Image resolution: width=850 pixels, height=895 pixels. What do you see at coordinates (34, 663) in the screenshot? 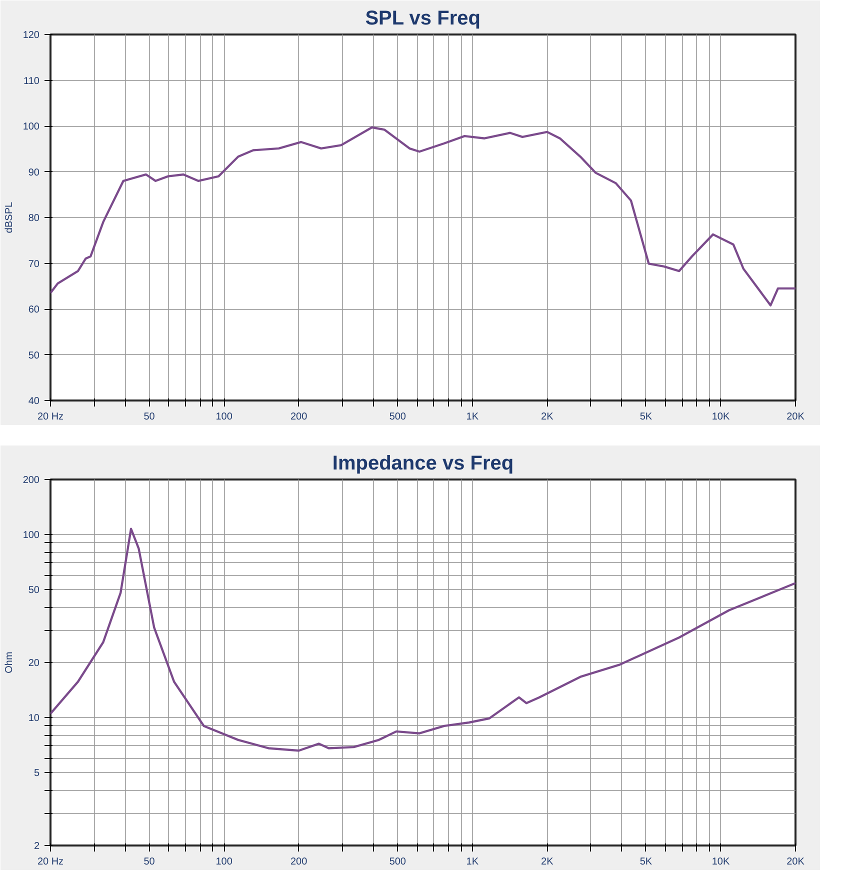
I see `y-tick-label: 20` at bounding box center [34, 663].